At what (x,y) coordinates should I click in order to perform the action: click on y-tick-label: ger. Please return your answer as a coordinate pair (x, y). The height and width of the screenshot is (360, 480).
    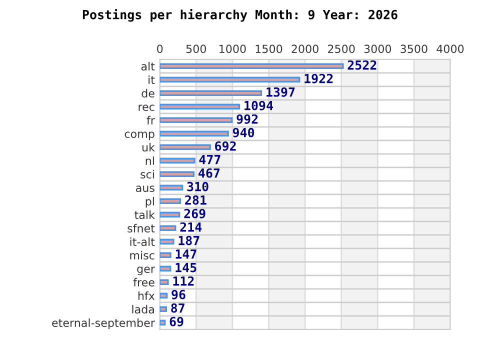
    Looking at the image, I should click on (146, 271).